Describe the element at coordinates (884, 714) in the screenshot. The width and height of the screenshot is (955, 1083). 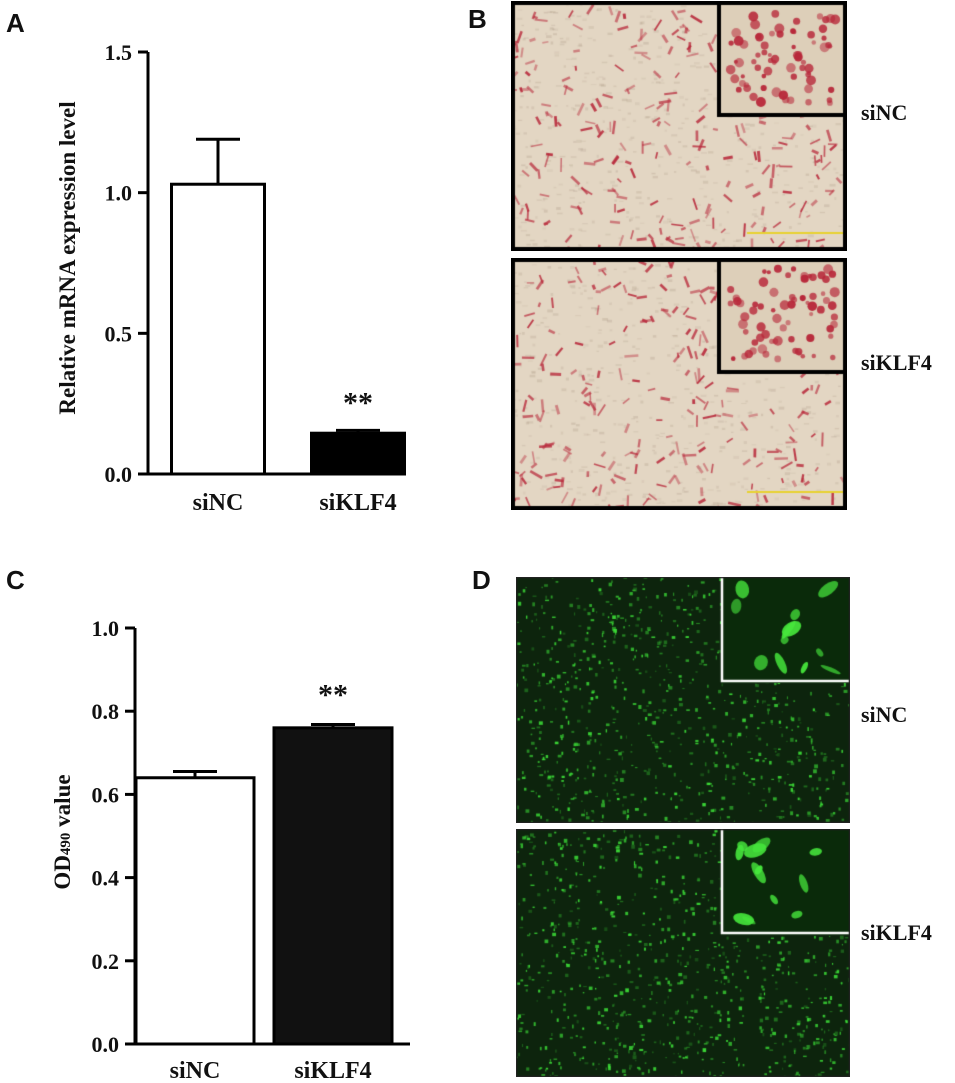
I see `label-d-sinc: siNC` at that location.